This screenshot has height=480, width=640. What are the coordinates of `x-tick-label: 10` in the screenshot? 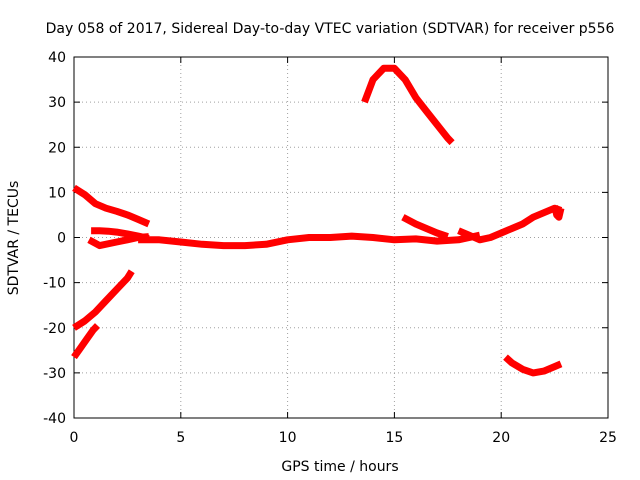 It's located at (288, 438).